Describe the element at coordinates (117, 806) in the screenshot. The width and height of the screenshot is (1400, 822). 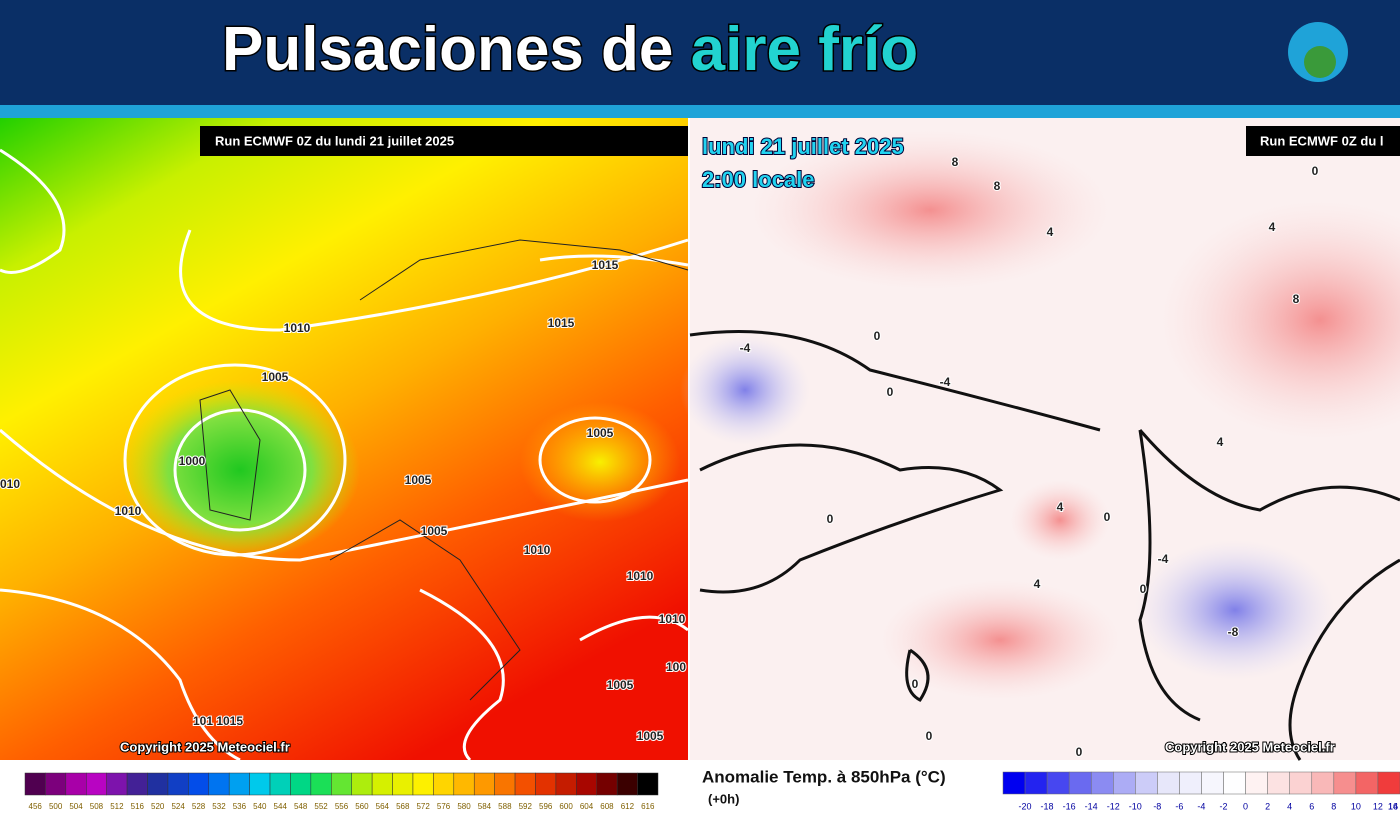
I see `scale-label: 512` at that location.